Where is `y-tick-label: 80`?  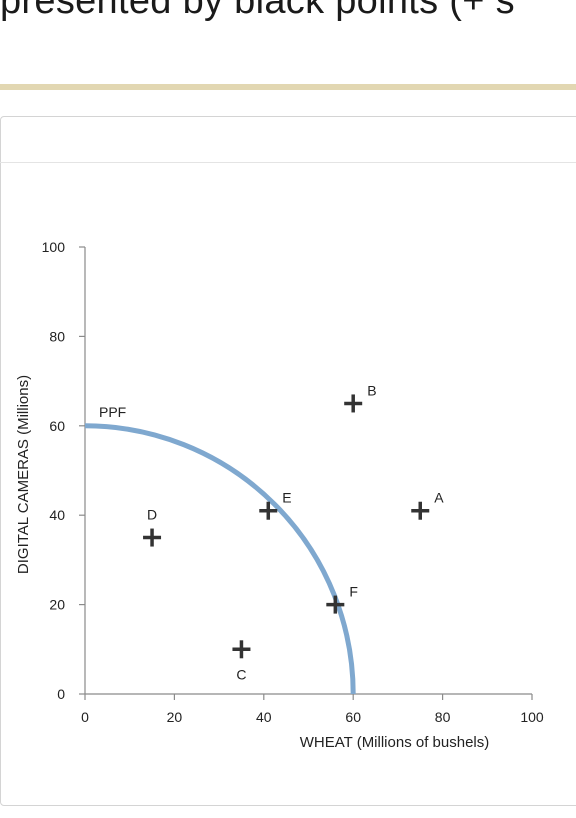 y-tick-label: 80 is located at coordinates (57, 336).